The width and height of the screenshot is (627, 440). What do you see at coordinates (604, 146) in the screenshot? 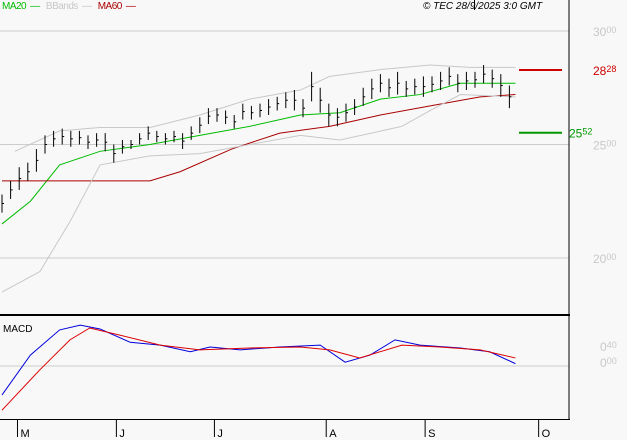
I see `y-tick-label: 2500` at bounding box center [604, 146].